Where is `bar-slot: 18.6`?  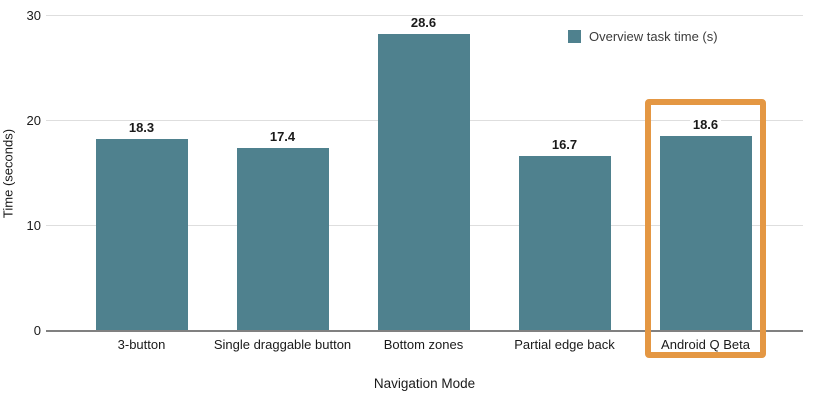
bar-slot: 18.6 is located at coordinates (705, 173).